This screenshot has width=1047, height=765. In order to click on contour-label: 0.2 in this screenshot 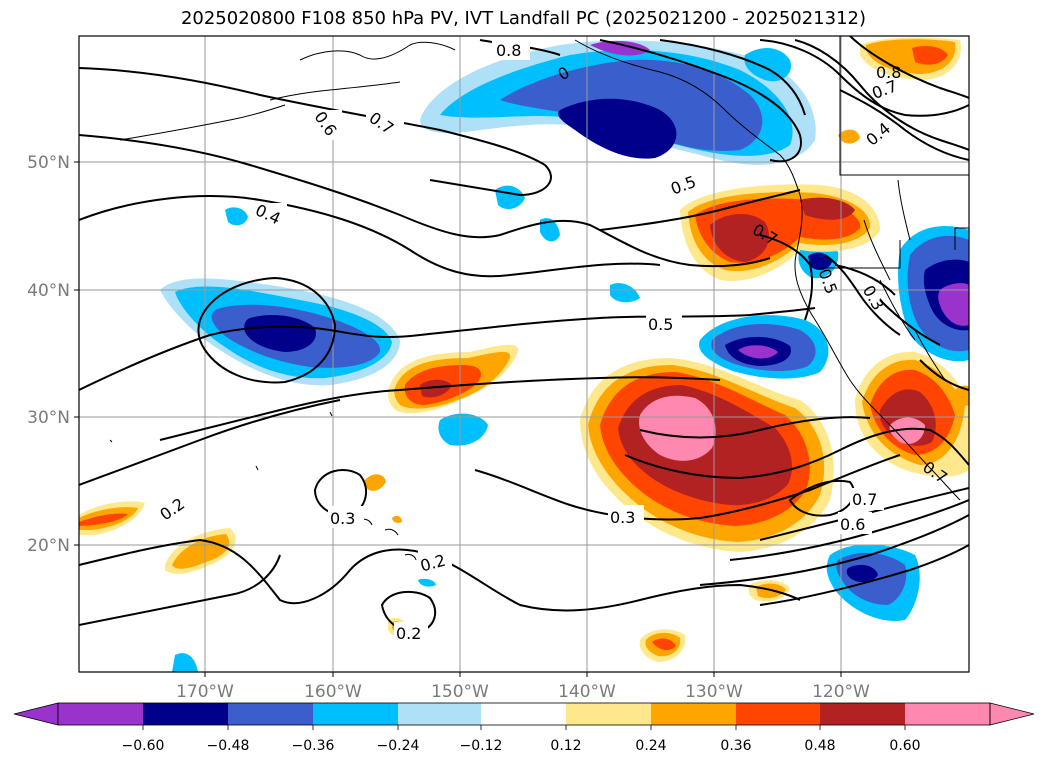, I will do `click(408, 633)`.